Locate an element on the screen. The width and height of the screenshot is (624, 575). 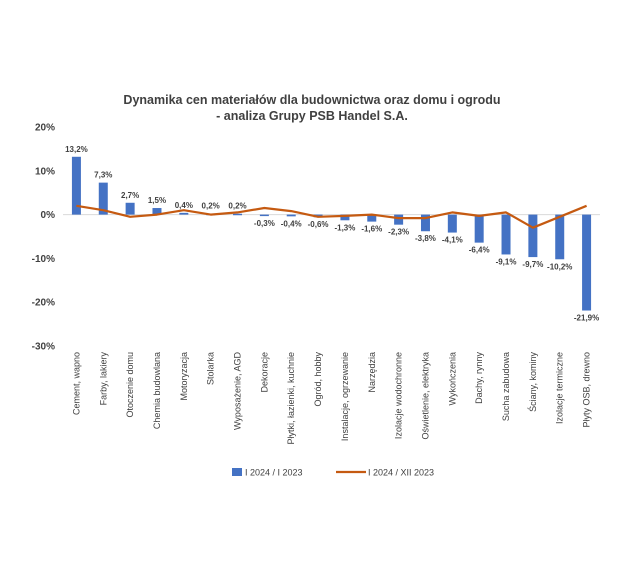
legend-bar-swatch is located at coordinates (237, 472).